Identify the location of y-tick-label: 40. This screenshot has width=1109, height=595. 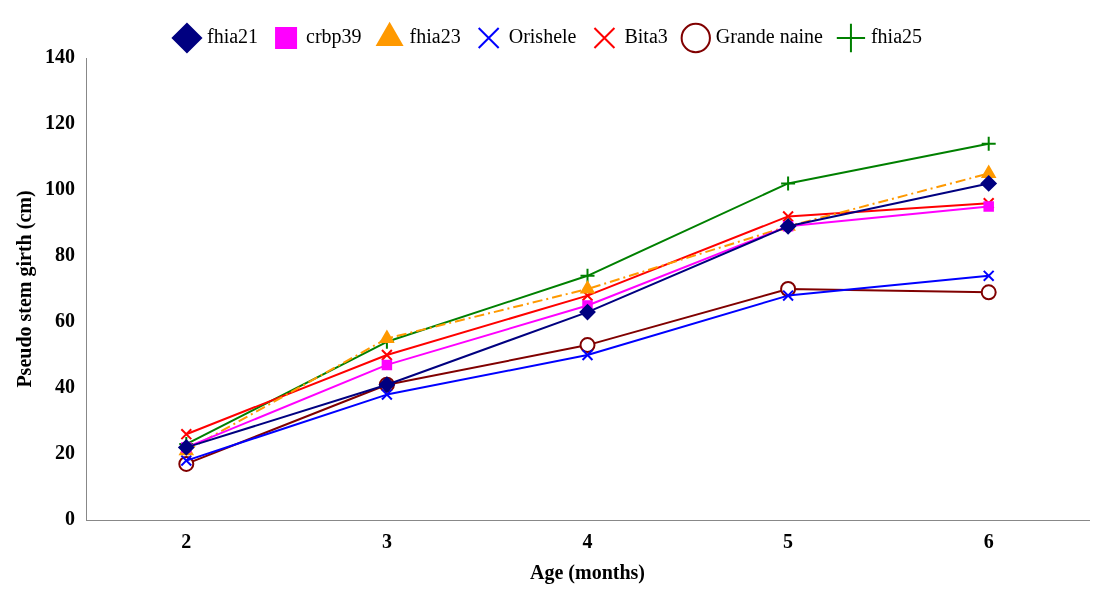
(65, 386).